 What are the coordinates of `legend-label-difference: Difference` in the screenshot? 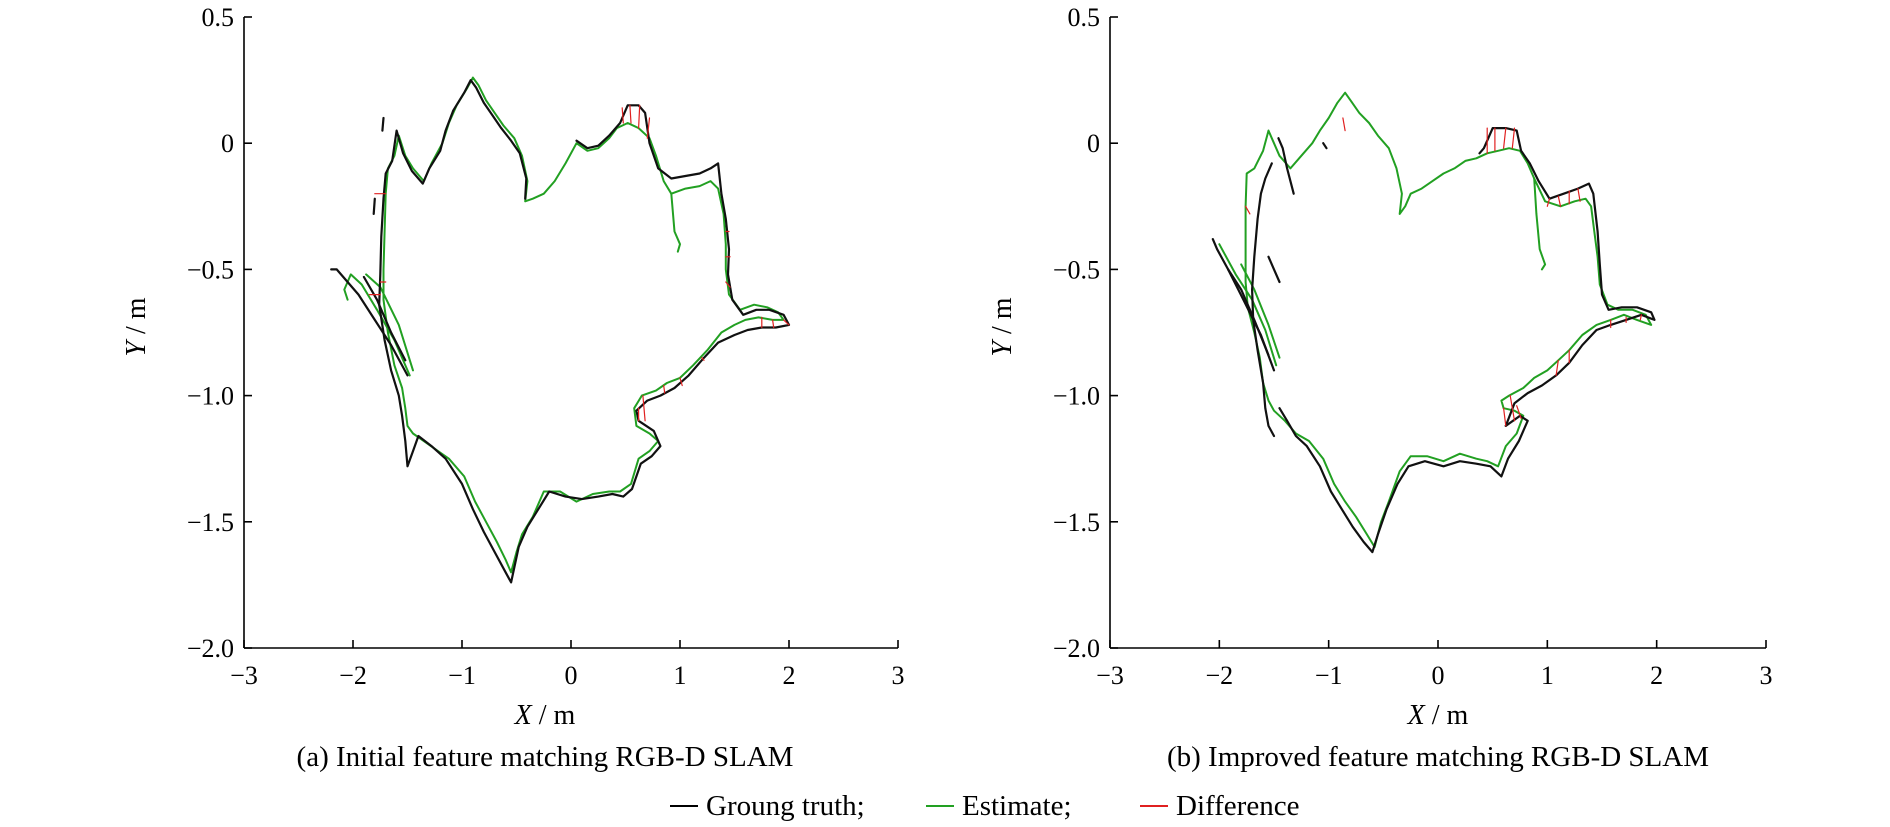 It's located at (1237, 806).